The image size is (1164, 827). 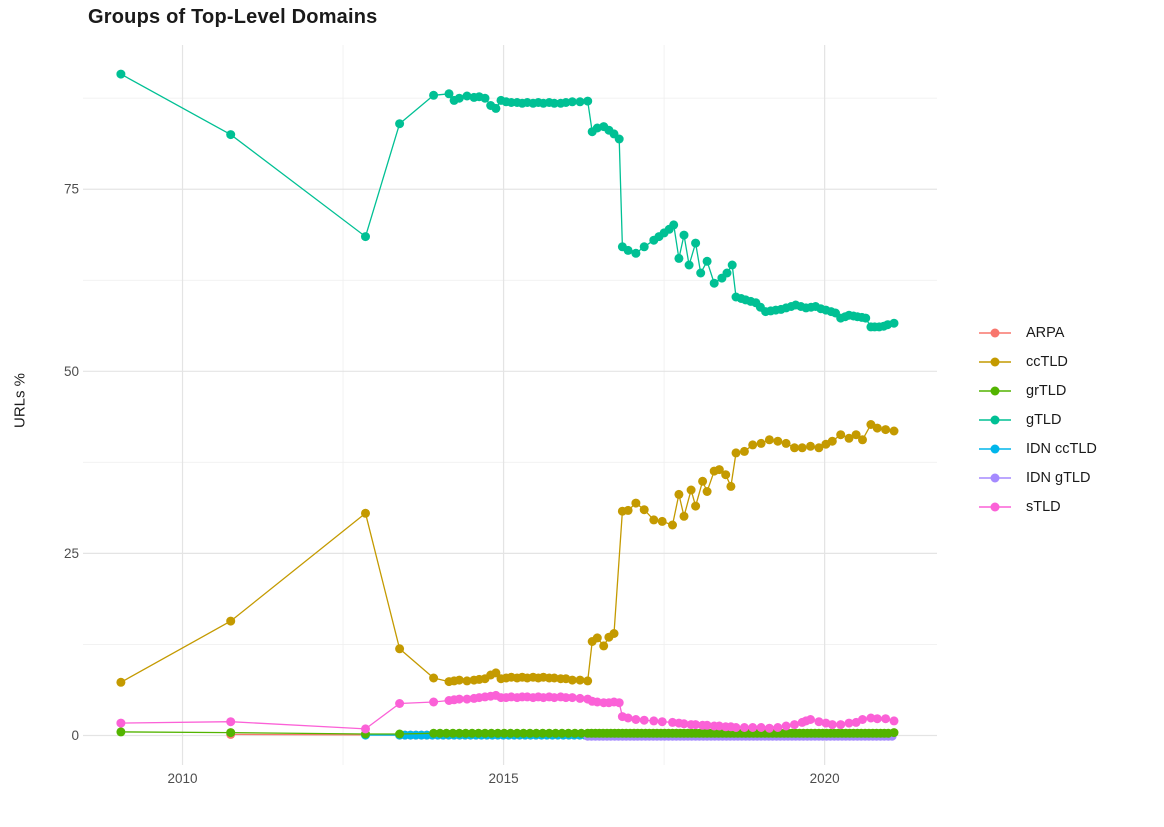 What do you see at coordinates (233, 17) in the screenshot?
I see `chart-title: Groups of Top-Level Domains` at bounding box center [233, 17].